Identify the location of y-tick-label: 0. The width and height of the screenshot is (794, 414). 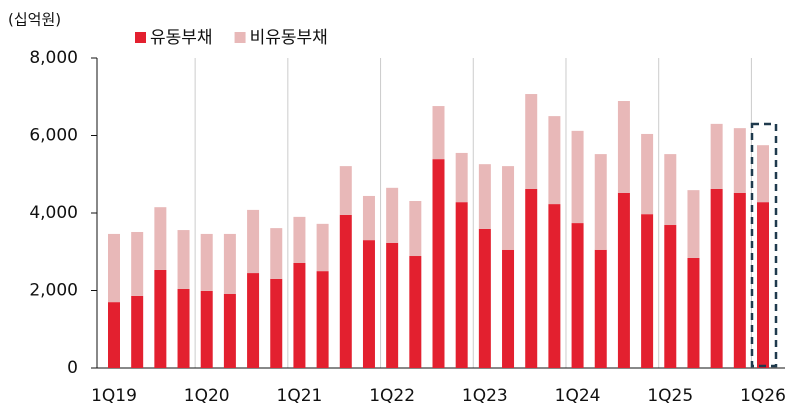
(72, 368).